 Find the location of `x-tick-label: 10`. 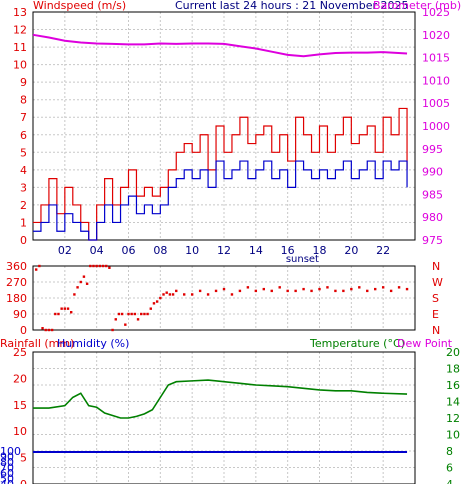

x-tick-label: 10 is located at coordinates (192, 250).